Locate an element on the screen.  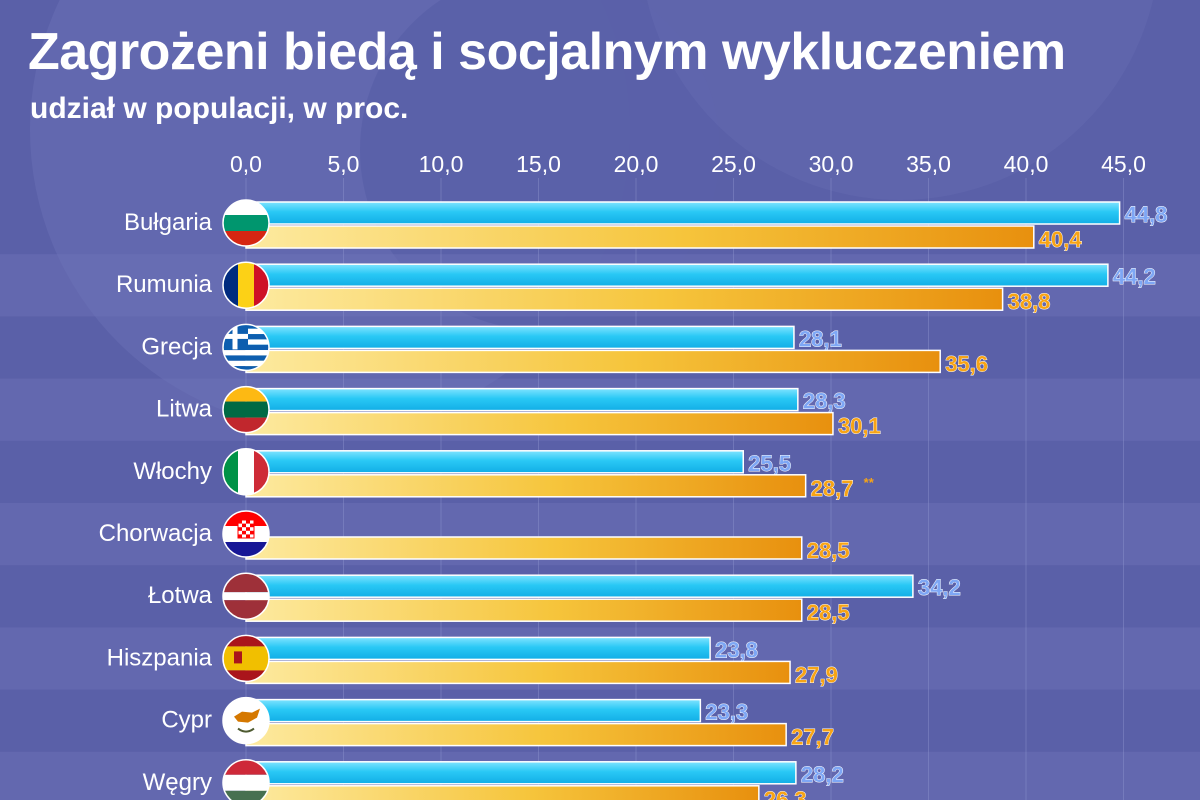
annotation-mark: ** is located at coordinates (869, 482).